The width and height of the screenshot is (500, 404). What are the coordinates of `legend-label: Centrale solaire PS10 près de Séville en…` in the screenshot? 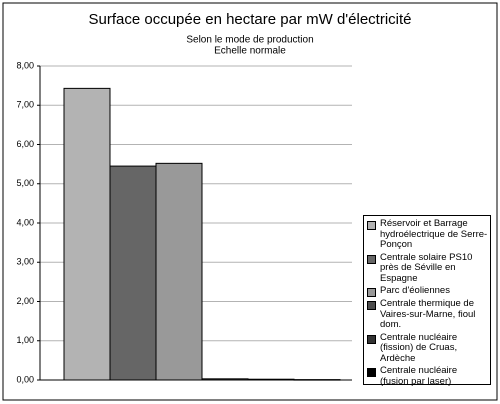 It's located at (426, 267).